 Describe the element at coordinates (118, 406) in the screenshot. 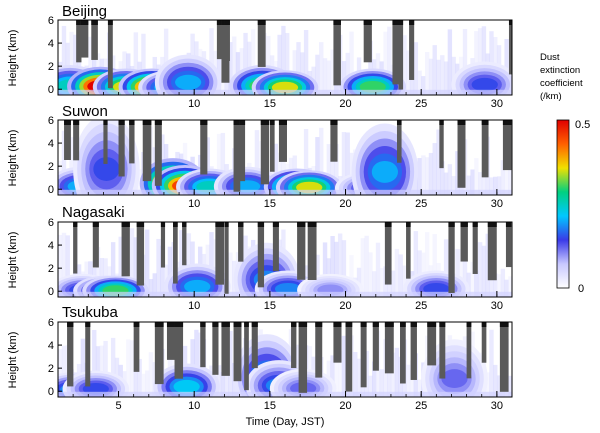

I see `x-tick-label: 5` at that location.